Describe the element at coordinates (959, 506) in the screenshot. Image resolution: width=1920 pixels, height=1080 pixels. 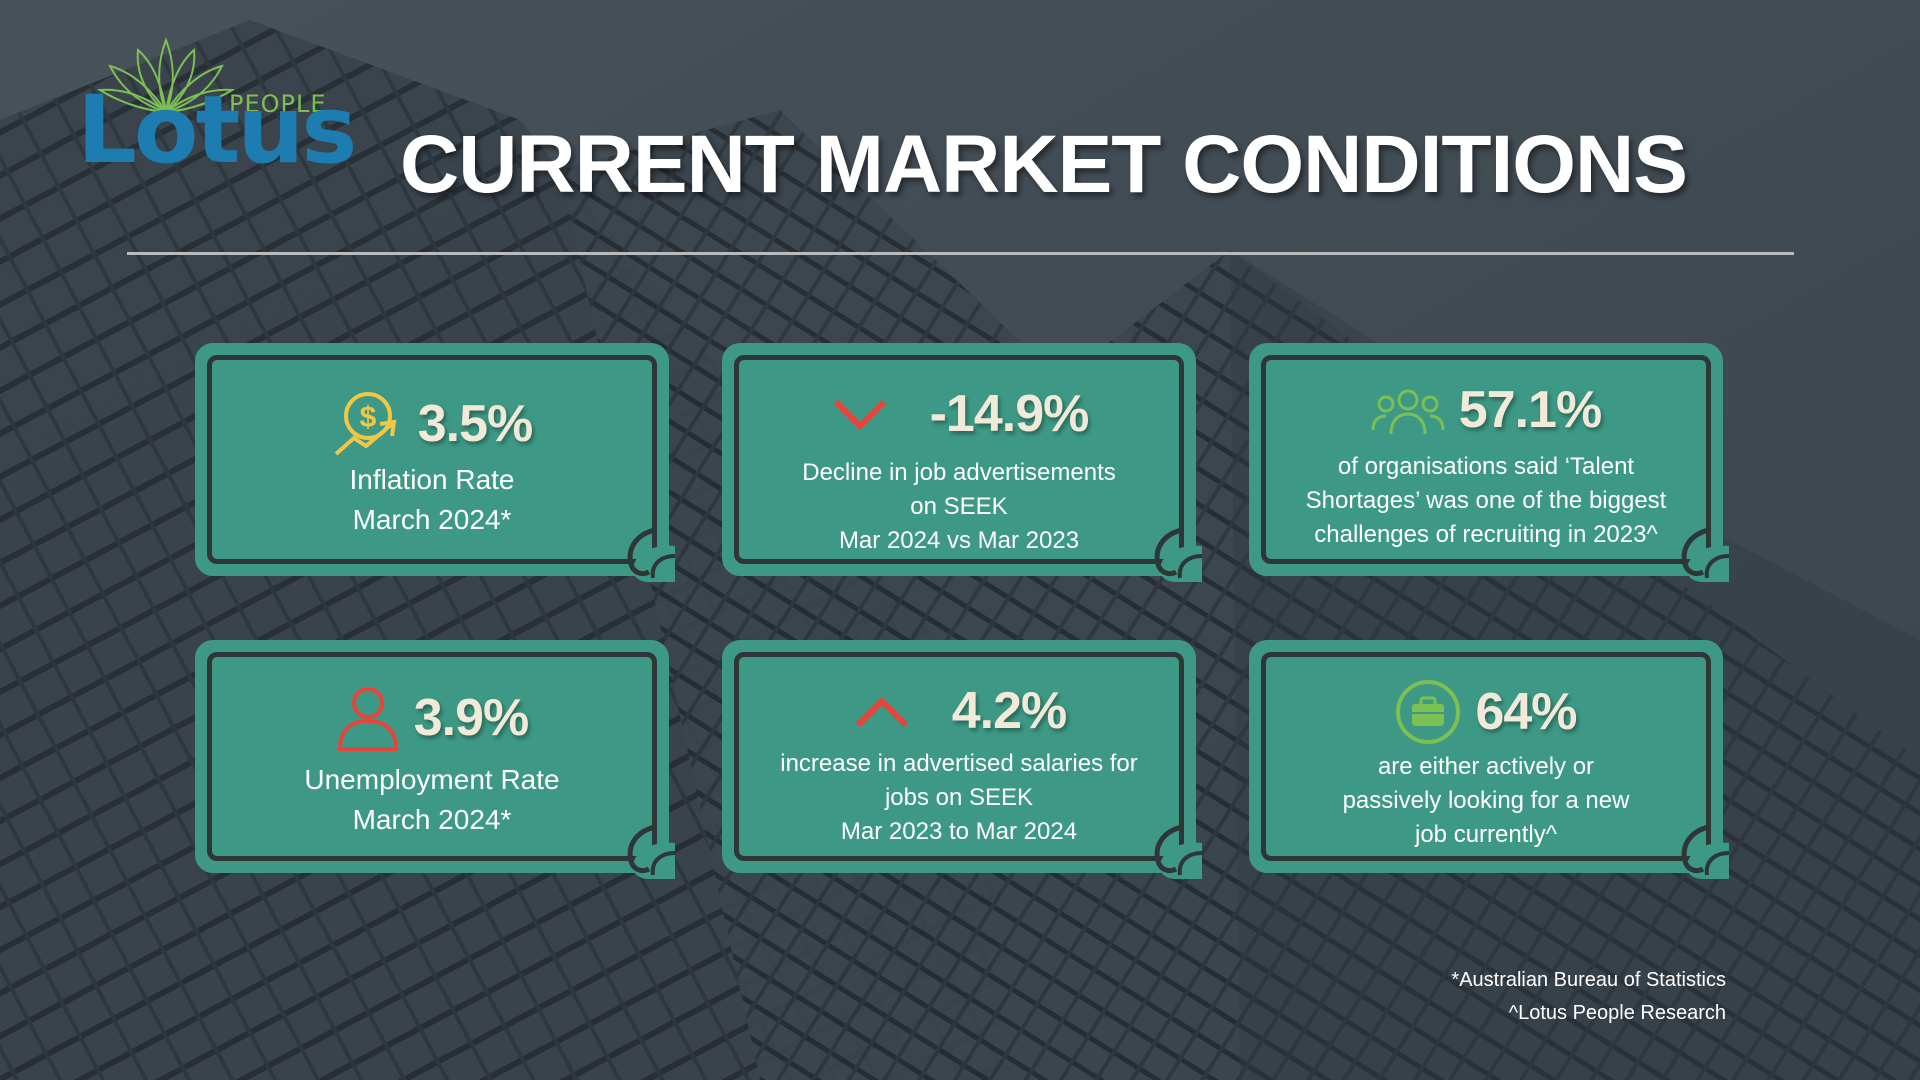
I see `stat-line: on SEEK` at that location.